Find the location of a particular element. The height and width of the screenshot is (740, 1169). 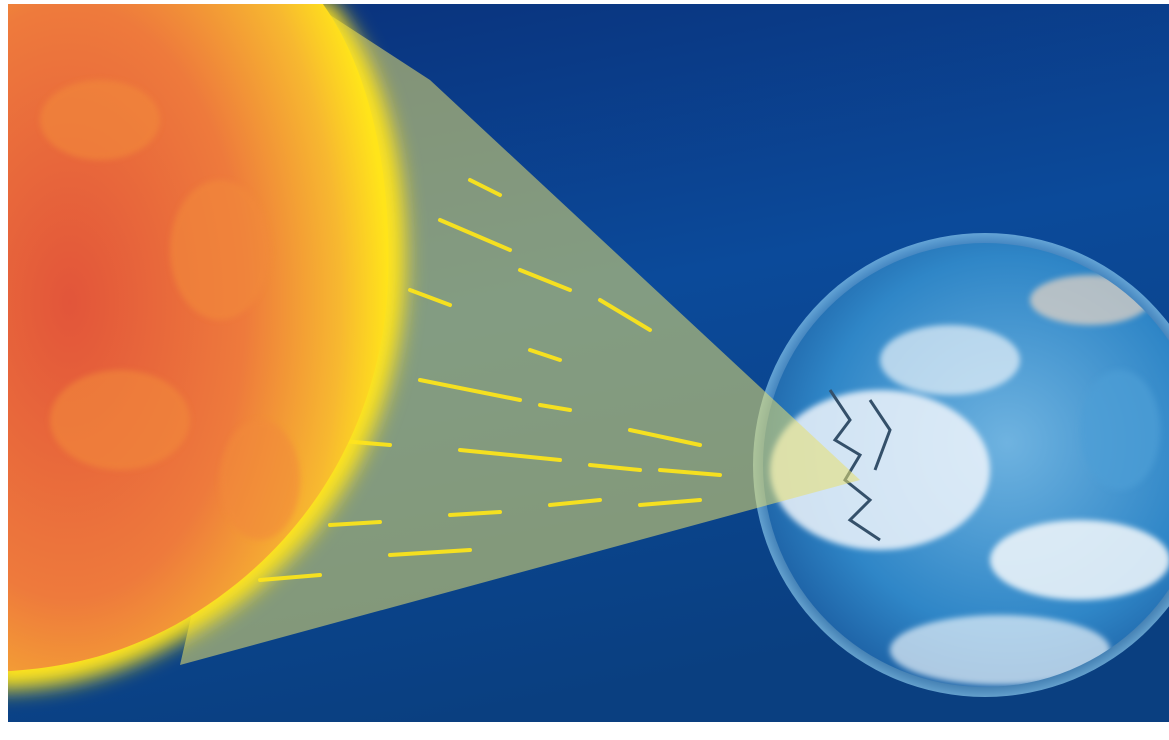

sun-texture is located at coordinates (170, 310).